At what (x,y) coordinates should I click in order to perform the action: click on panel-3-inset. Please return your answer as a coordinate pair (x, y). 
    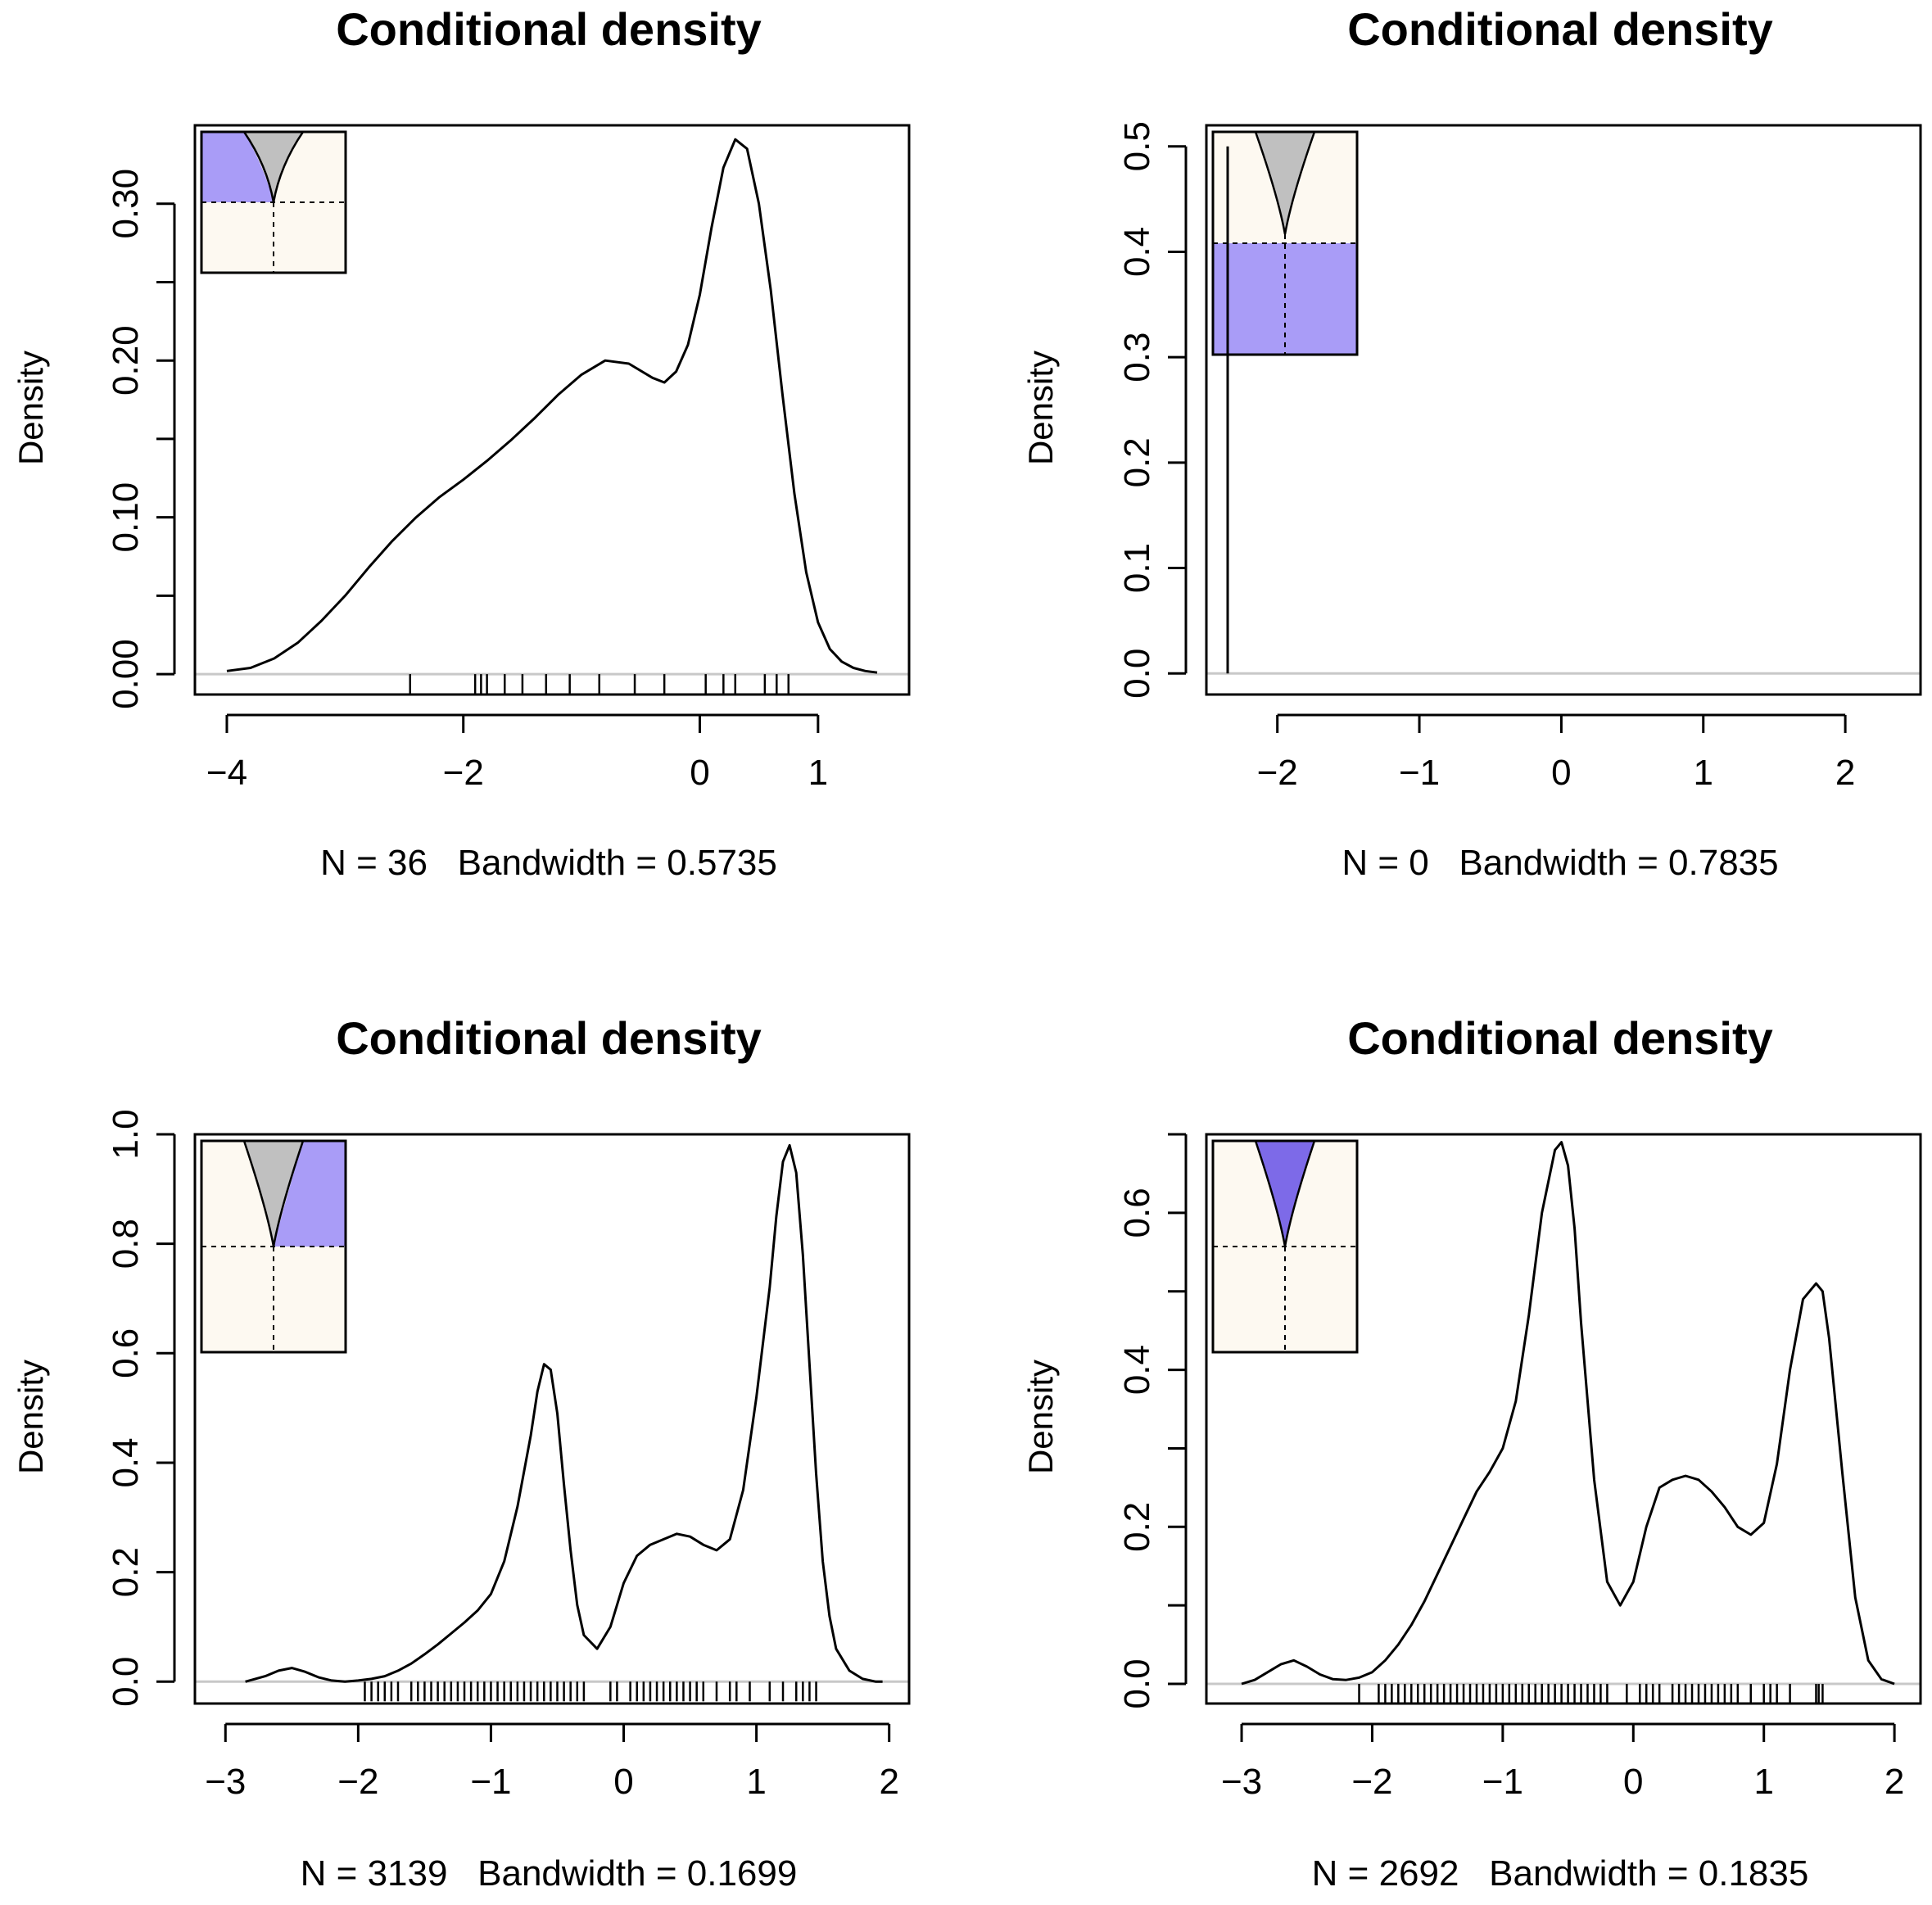
    Looking at the image, I should click on (274, 1246).